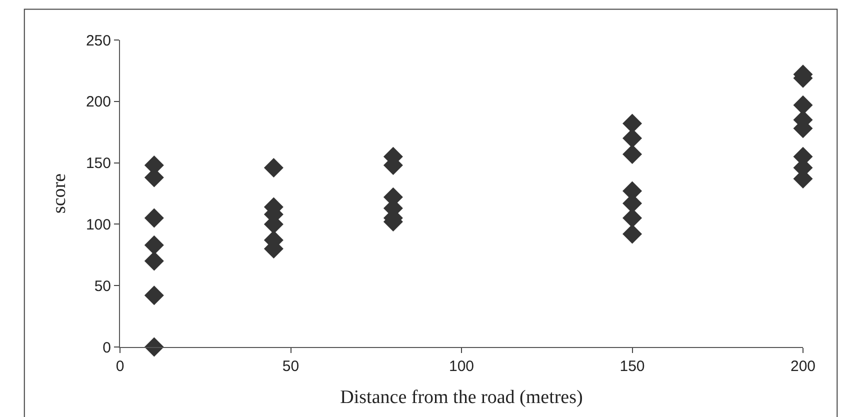  What do you see at coordinates (59, 193) in the screenshot?
I see `y-axis-title: score` at bounding box center [59, 193].